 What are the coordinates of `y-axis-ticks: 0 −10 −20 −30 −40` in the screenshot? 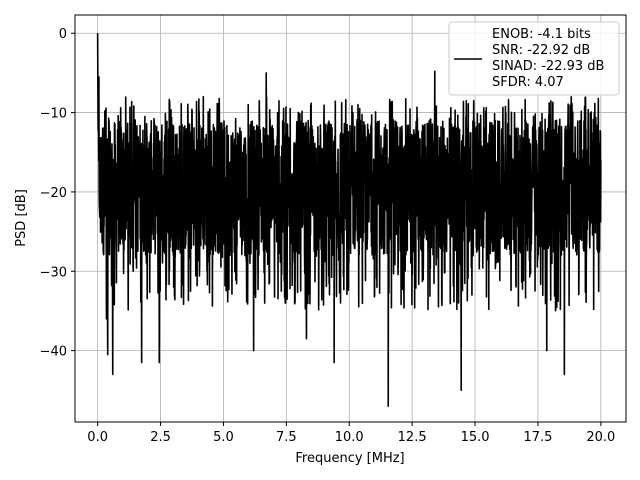 It's located at (57, 193).